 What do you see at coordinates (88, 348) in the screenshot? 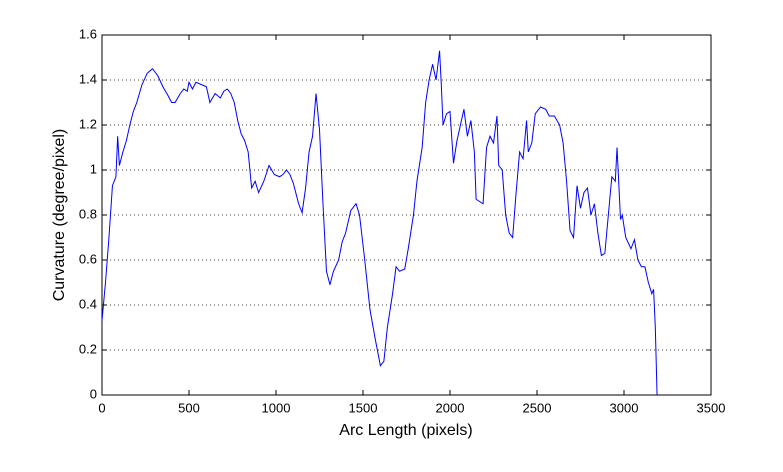
I see `y-tick-label: 0.2` at bounding box center [88, 348].